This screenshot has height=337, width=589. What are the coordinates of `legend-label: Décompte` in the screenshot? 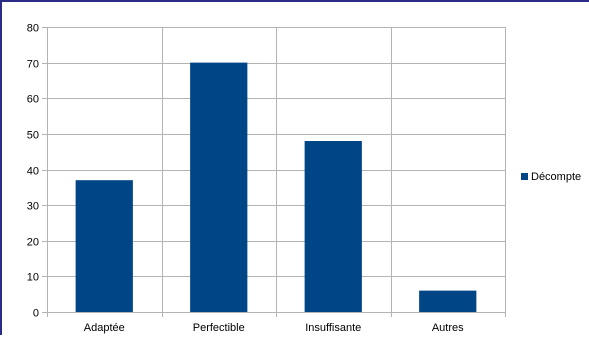 It's located at (556, 177).